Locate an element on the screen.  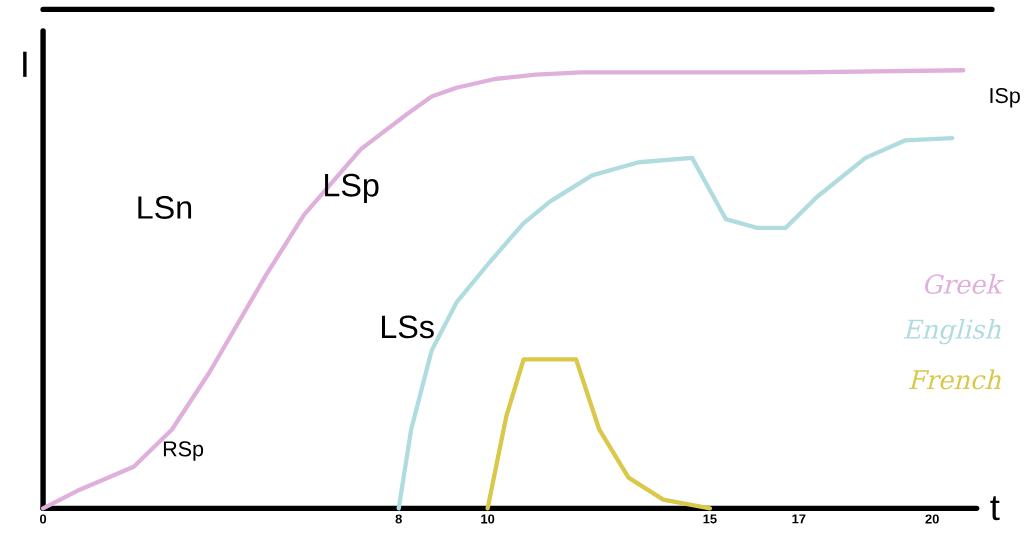
x-tick-label: 10 is located at coordinates (488, 519).